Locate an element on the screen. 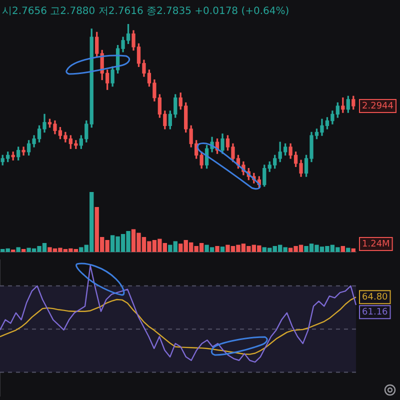 The height and width of the screenshot is (400, 400). text: 1.24M is located at coordinates (376, 244).